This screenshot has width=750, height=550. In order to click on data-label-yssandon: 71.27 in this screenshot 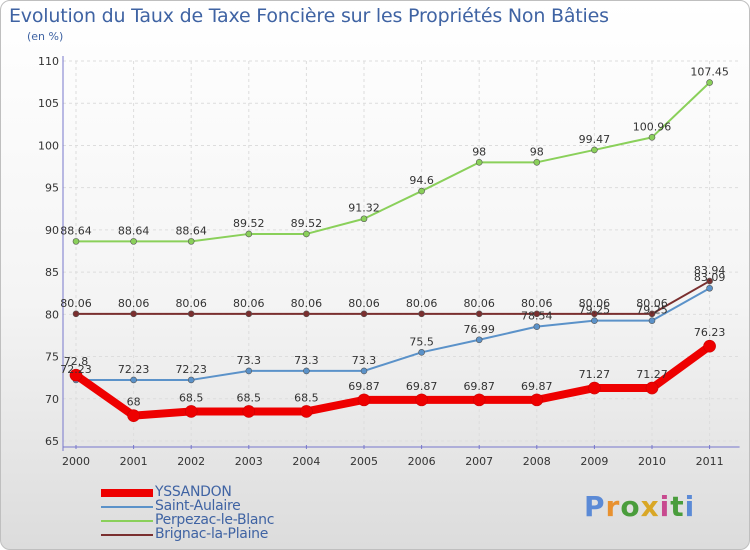, I will do `click(652, 374)`.